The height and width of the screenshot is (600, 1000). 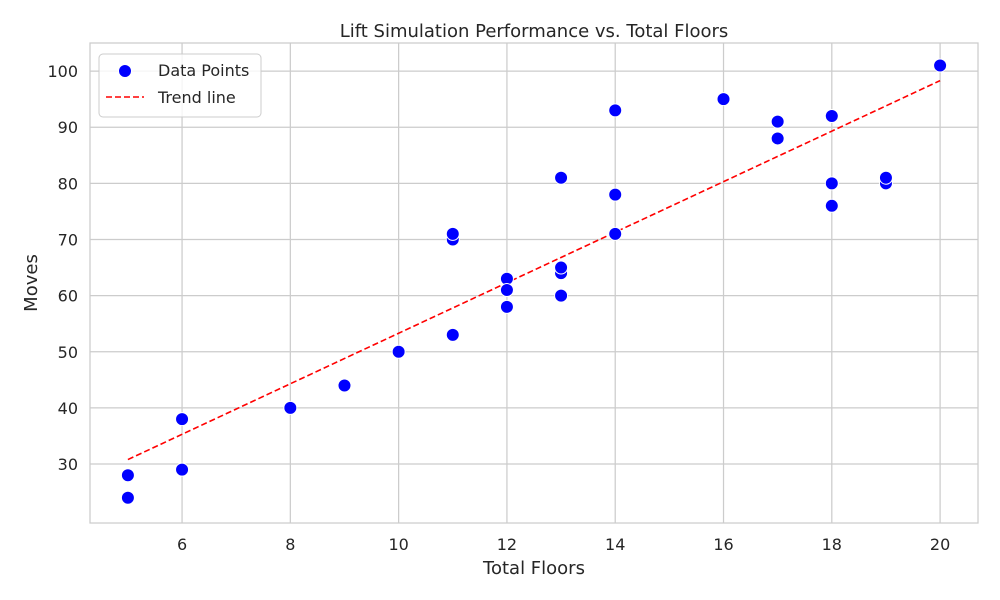 I want to click on x-tick-label: 12, so click(x=507, y=544).